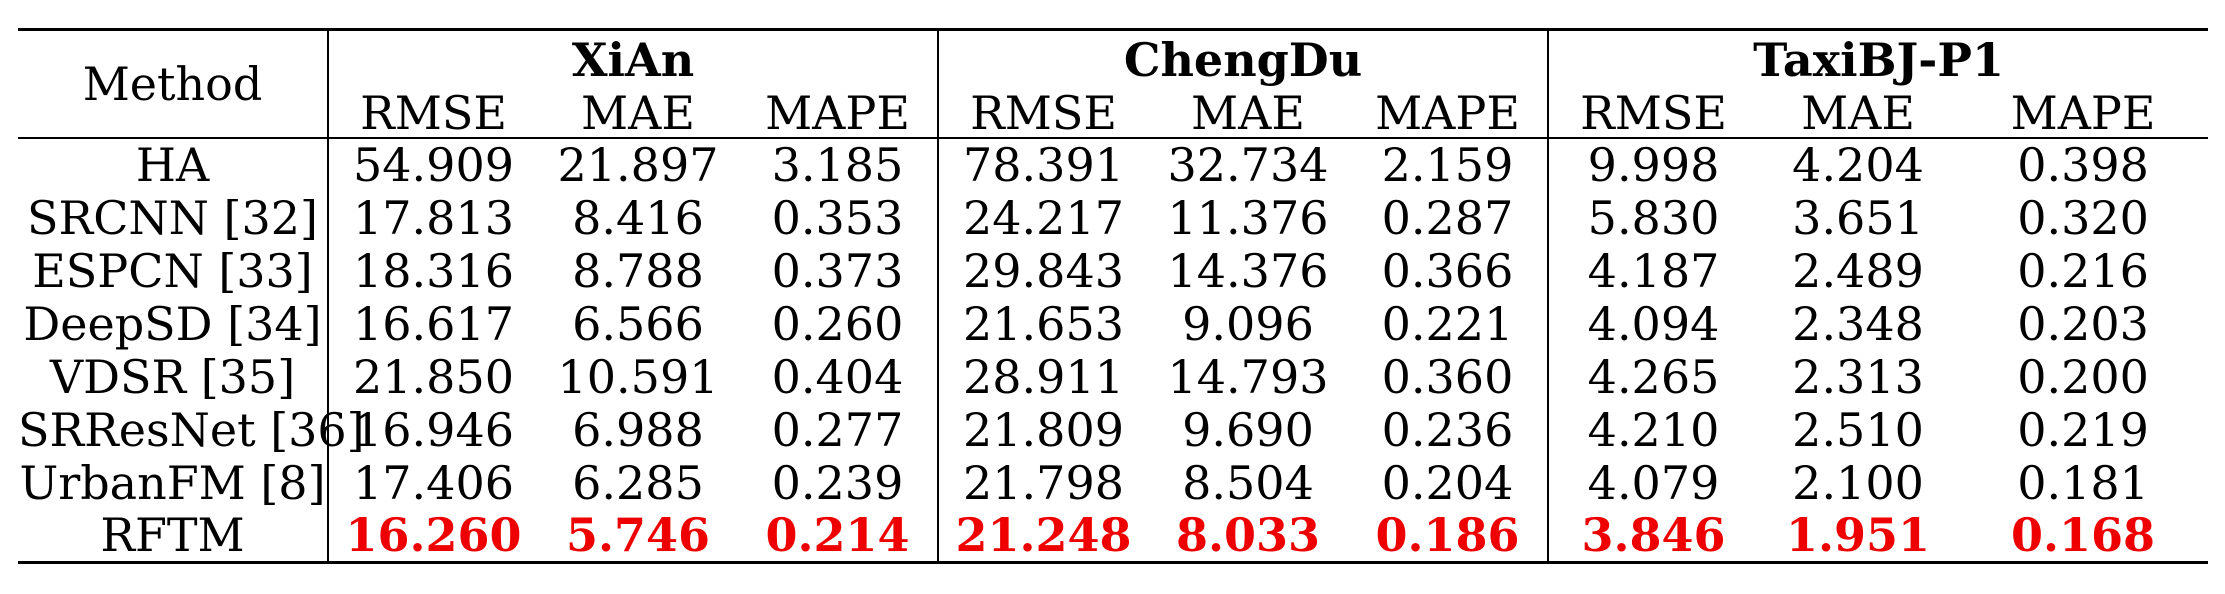 The image size is (2225, 594). I want to click on value-cell: 0.260, so click(837, 323).